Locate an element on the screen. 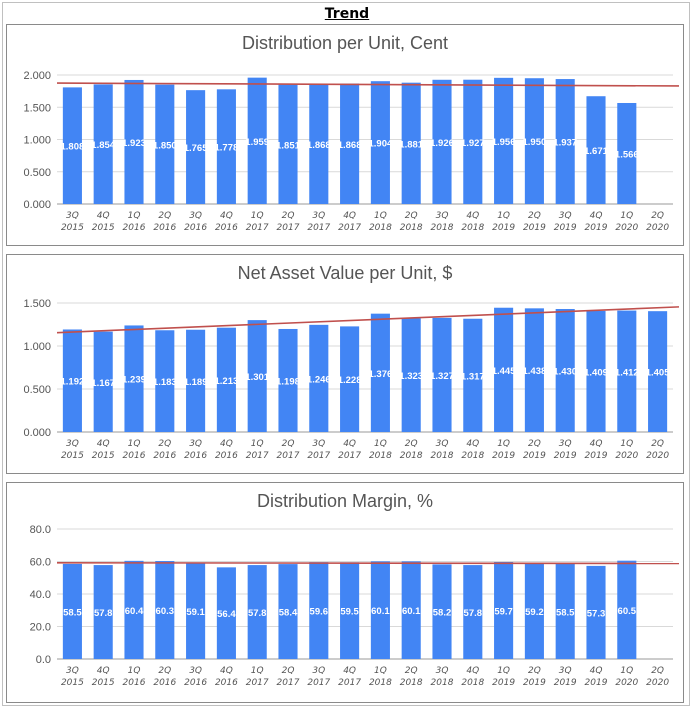 The height and width of the screenshot is (710, 694). data-label: 1.409 is located at coordinates (596, 372).